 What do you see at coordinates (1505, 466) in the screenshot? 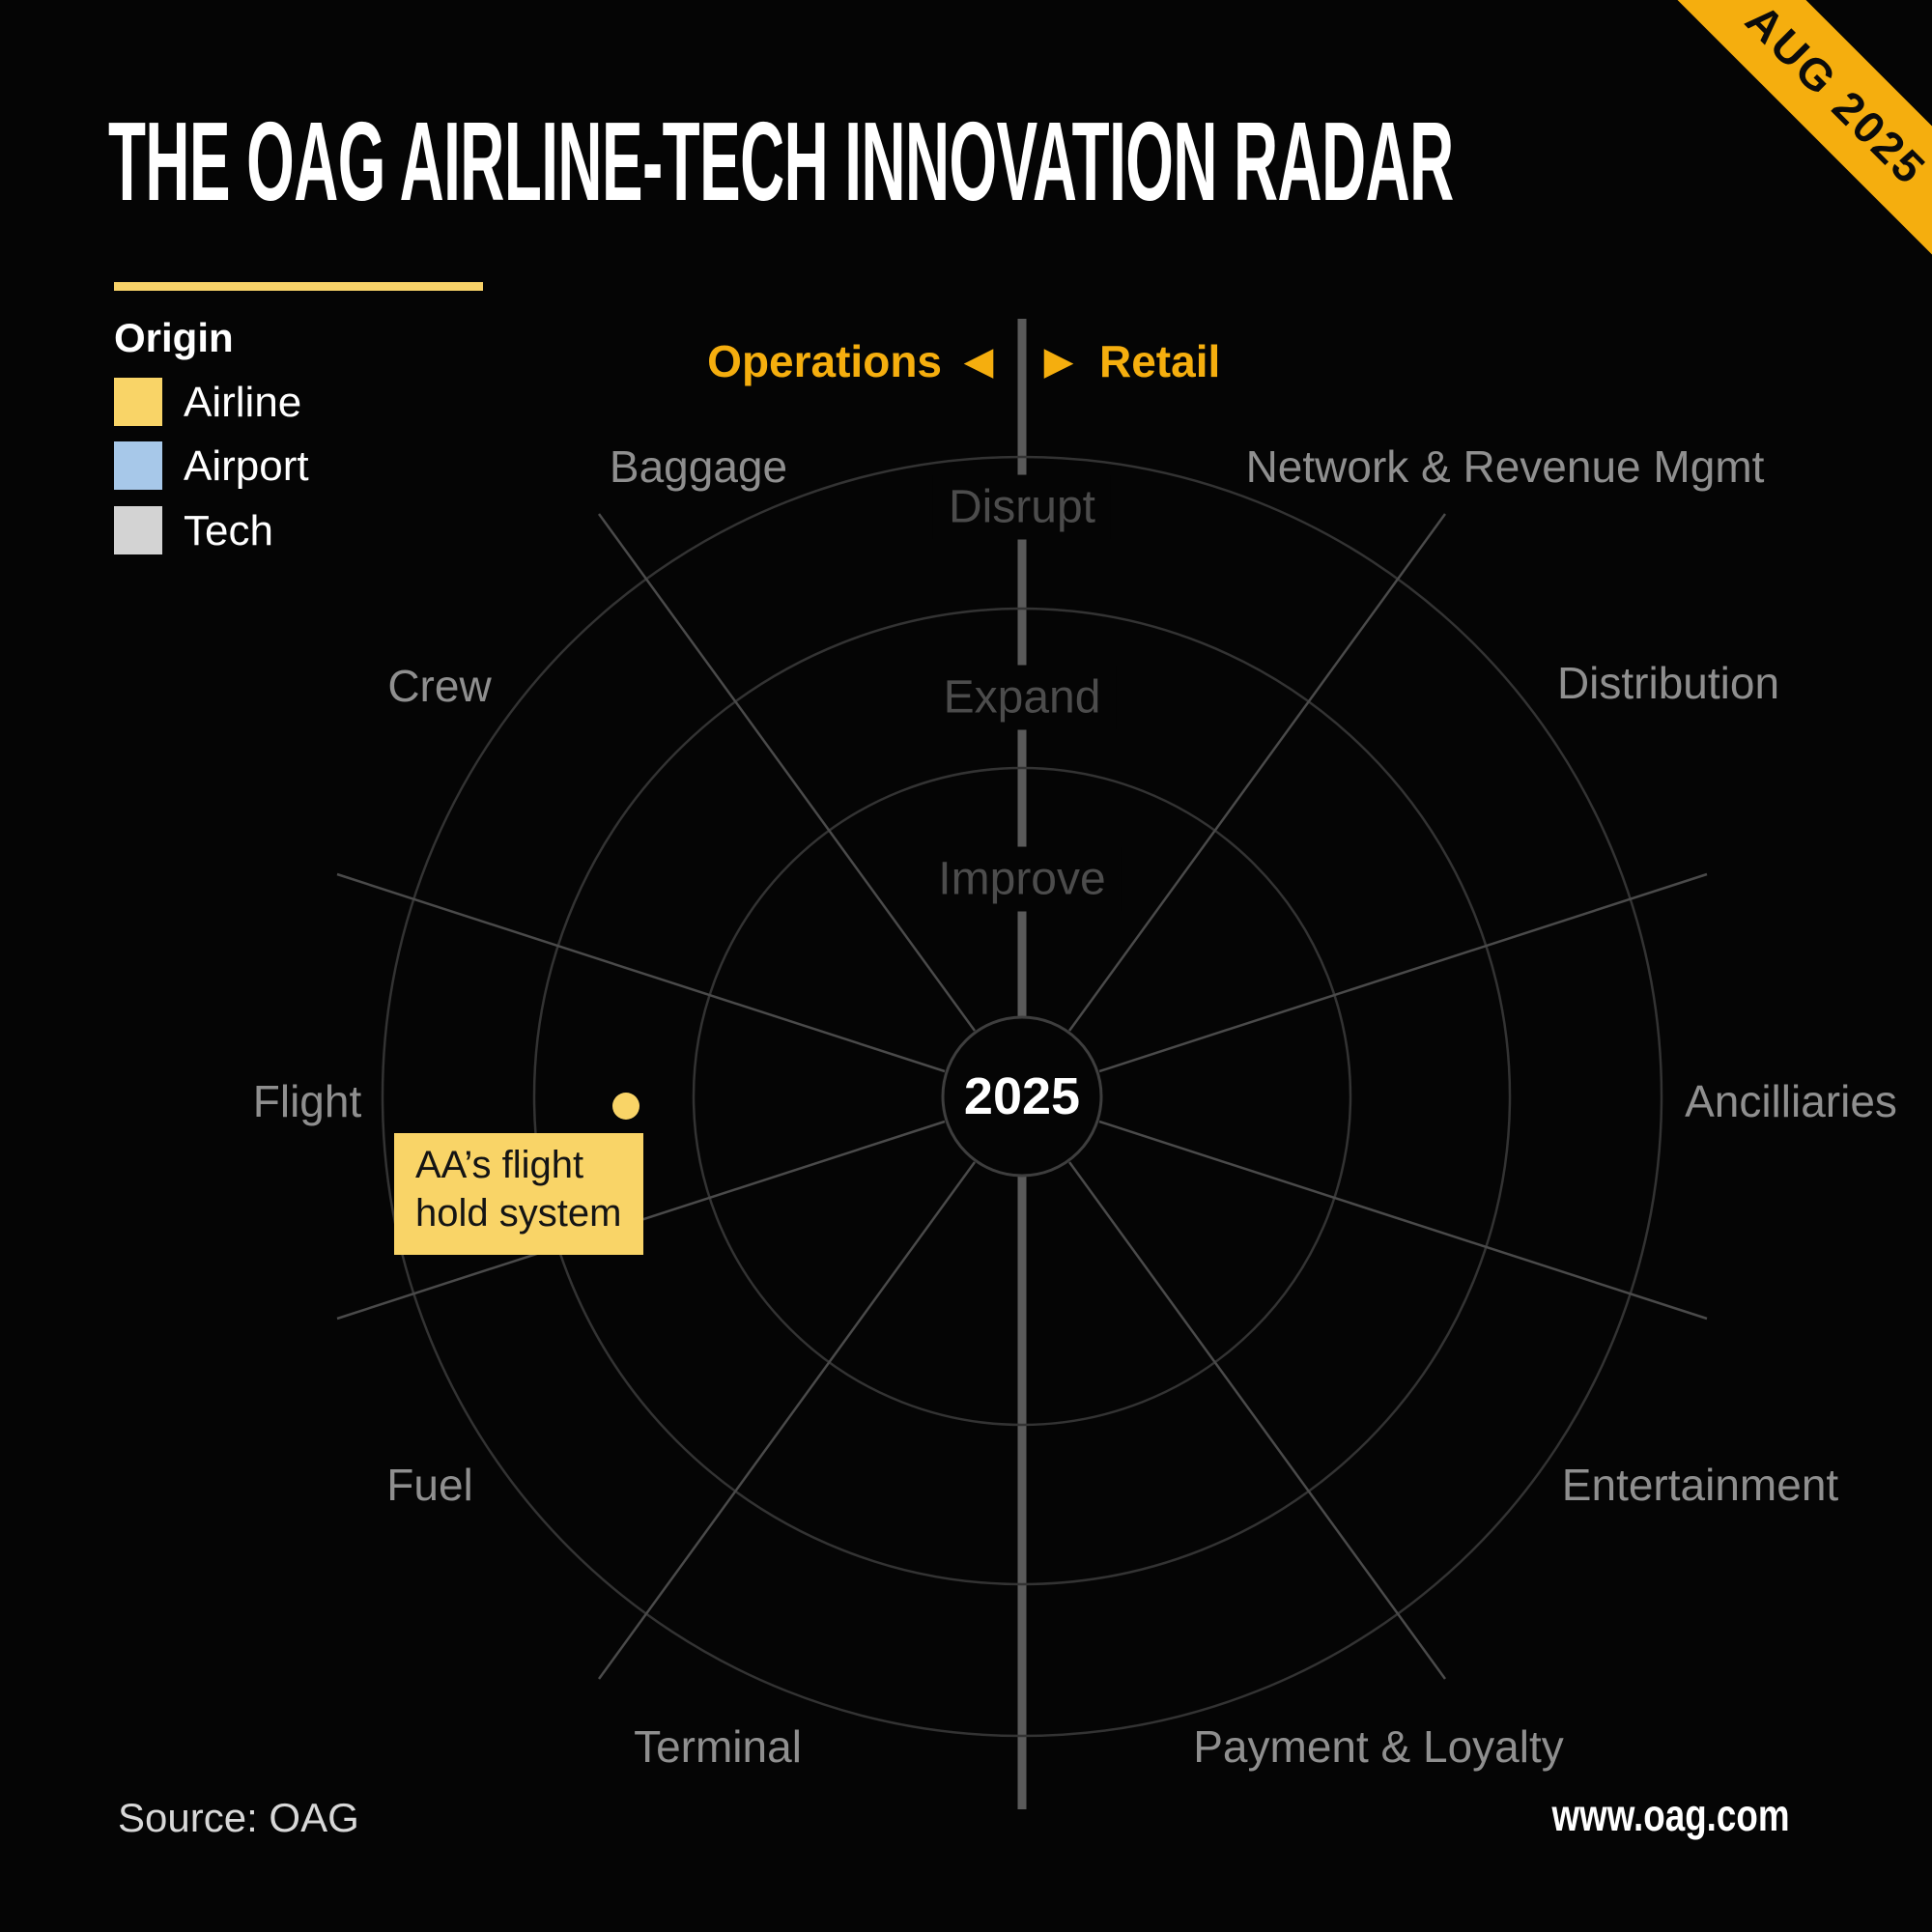
I see `sector-label-network: Network & Revenue Mgmt` at bounding box center [1505, 466].